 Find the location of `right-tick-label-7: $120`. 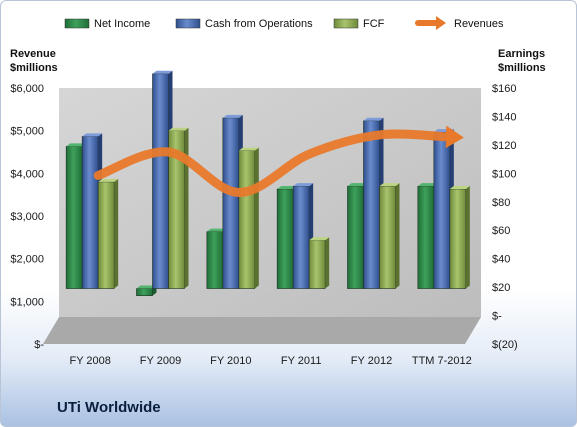

right-tick-label-7: $120 is located at coordinates (504, 146).